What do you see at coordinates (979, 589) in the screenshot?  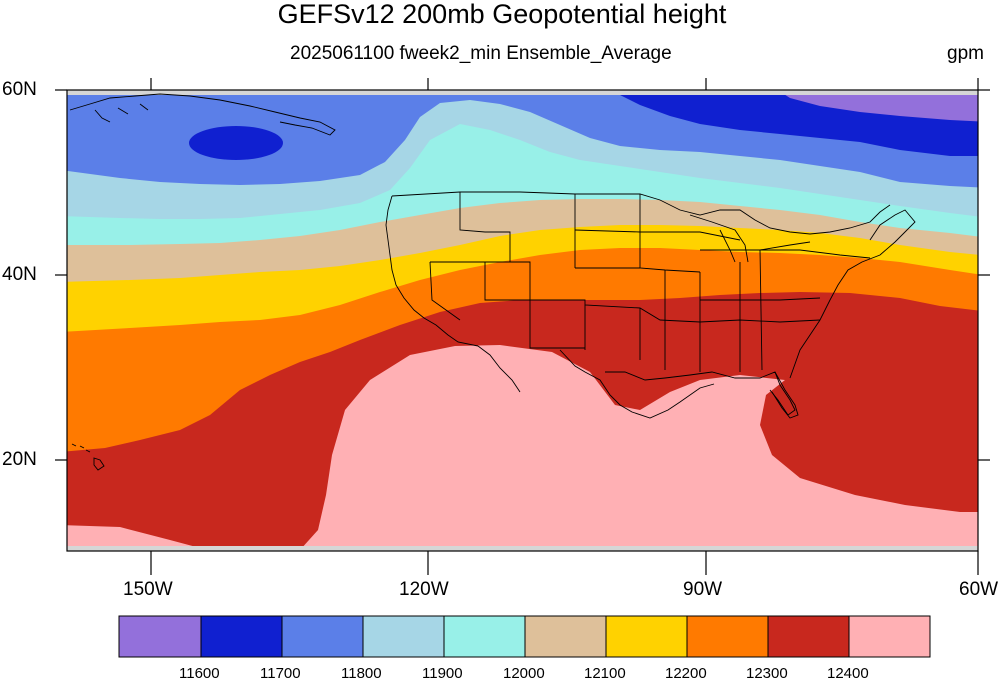 I see `lon-label-60w: 60W` at bounding box center [979, 589].